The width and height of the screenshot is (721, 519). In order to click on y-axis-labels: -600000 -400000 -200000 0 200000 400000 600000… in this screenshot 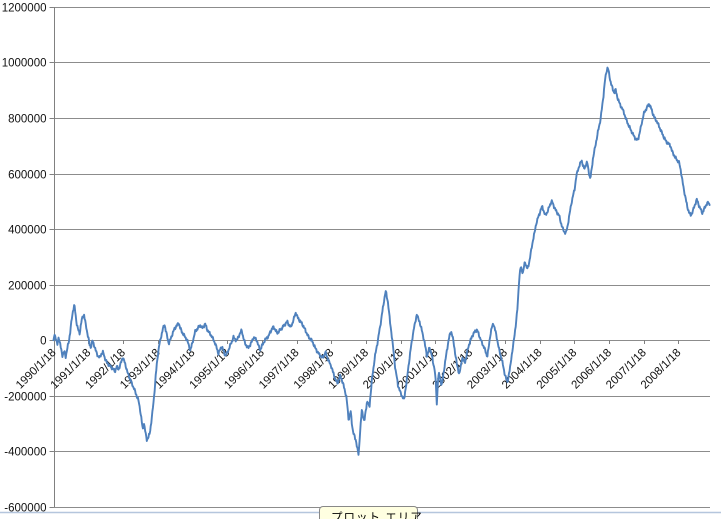, I will do `click(24, 259)`.